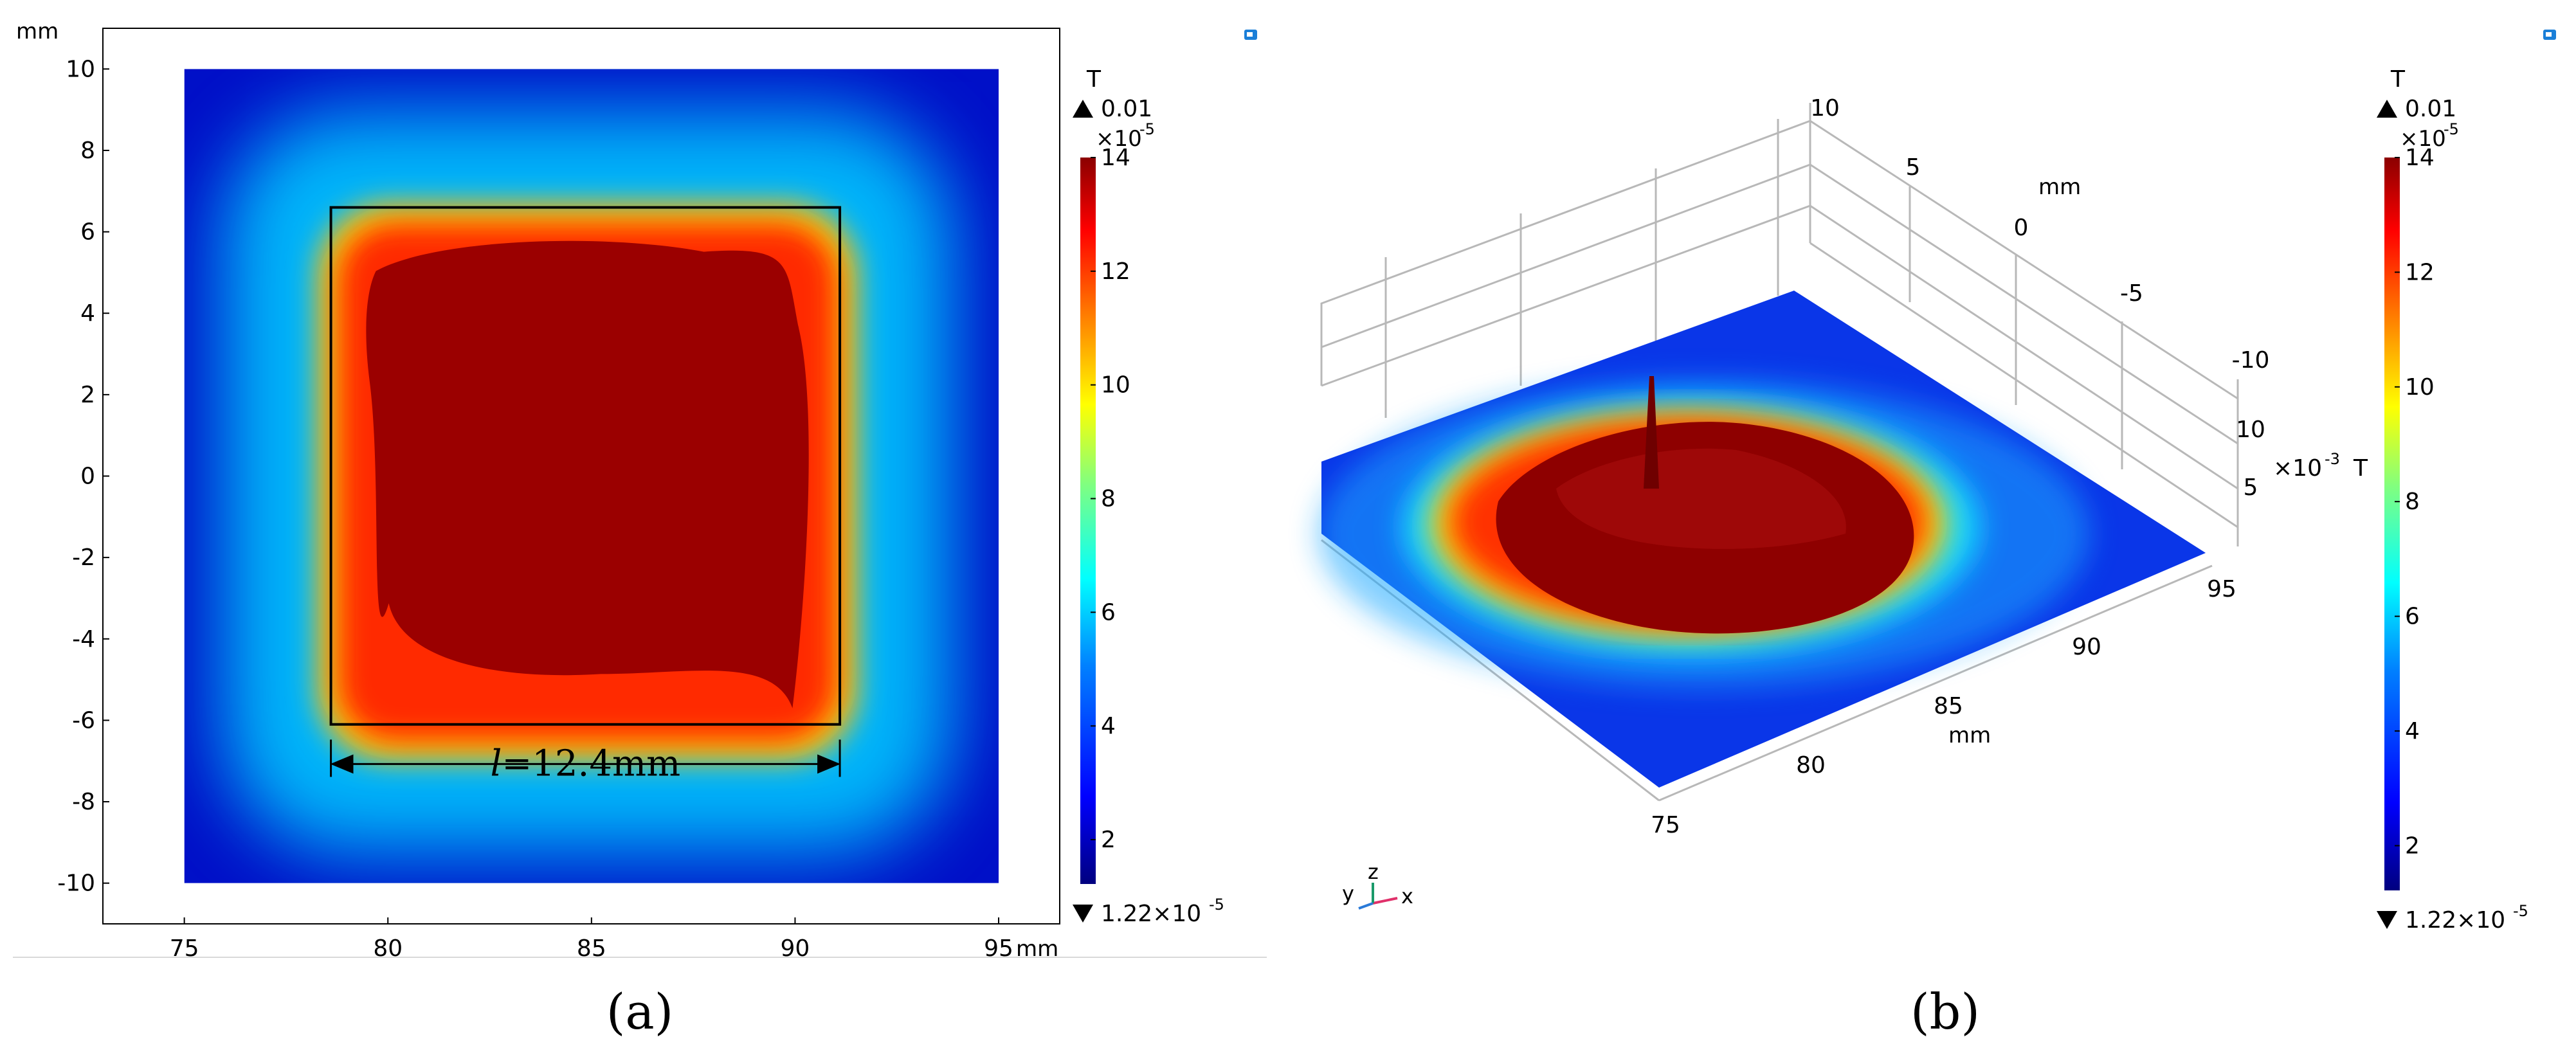  What do you see at coordinates (87, 313) in the screenshot?
I see `y-tick-label: 4` at bounding box center [87, 313].